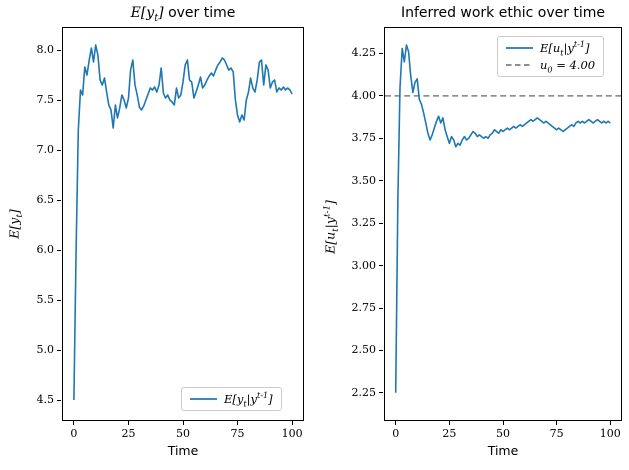 This screenshot has height=470, width=629. Describe the element at coordinates (364, 350) in the screenshot. I see `y-tick-label: 2.50` at that location.